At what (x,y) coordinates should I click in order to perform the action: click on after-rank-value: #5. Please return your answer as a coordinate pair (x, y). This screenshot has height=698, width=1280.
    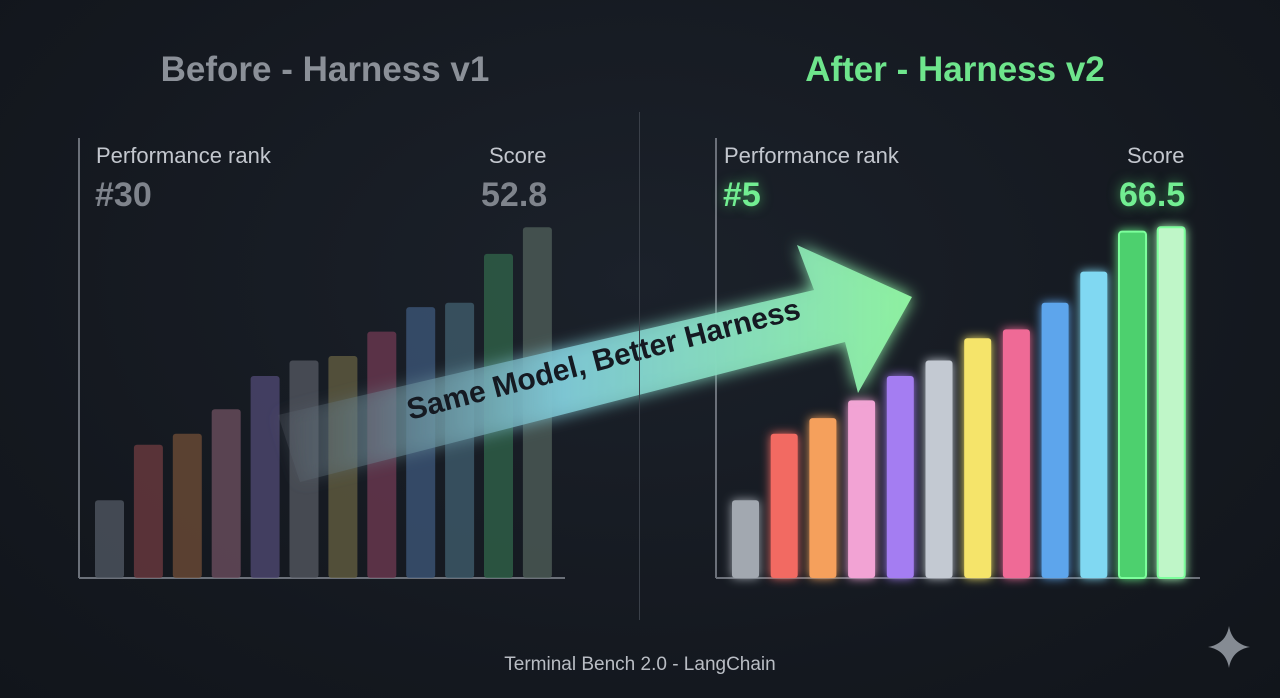
    Looking at the image, I should click on (742, 195).